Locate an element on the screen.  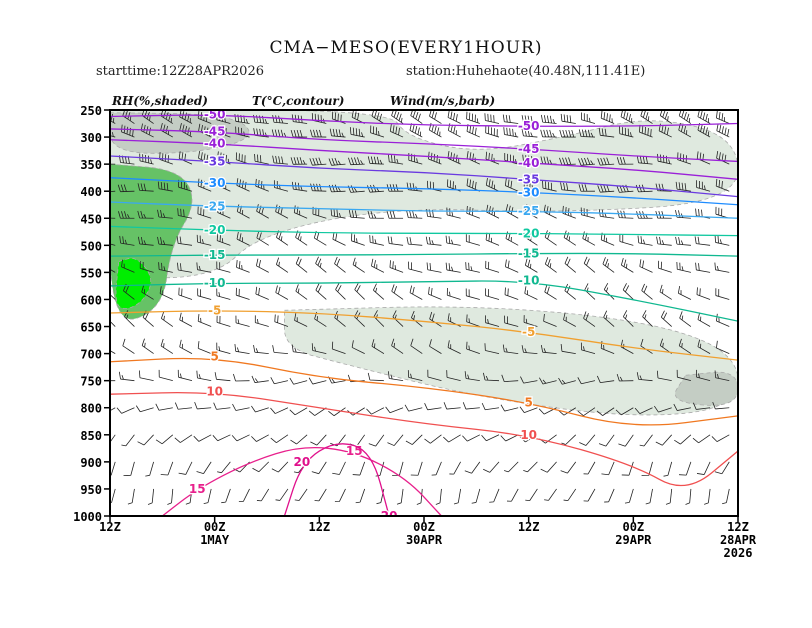
isotherm-label: 10 is located at coordinates (528, 435).